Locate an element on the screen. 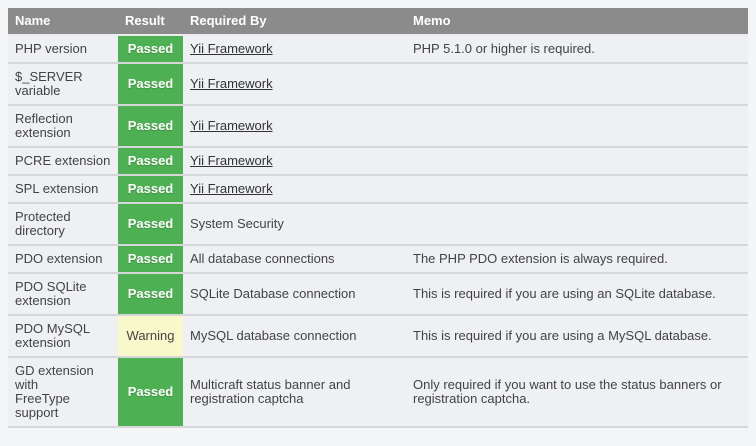 The height and width of the screenshot is (446, 756). memo-text: PHP 5.1.0 or higher is required. is located at coordinates (577, 50).